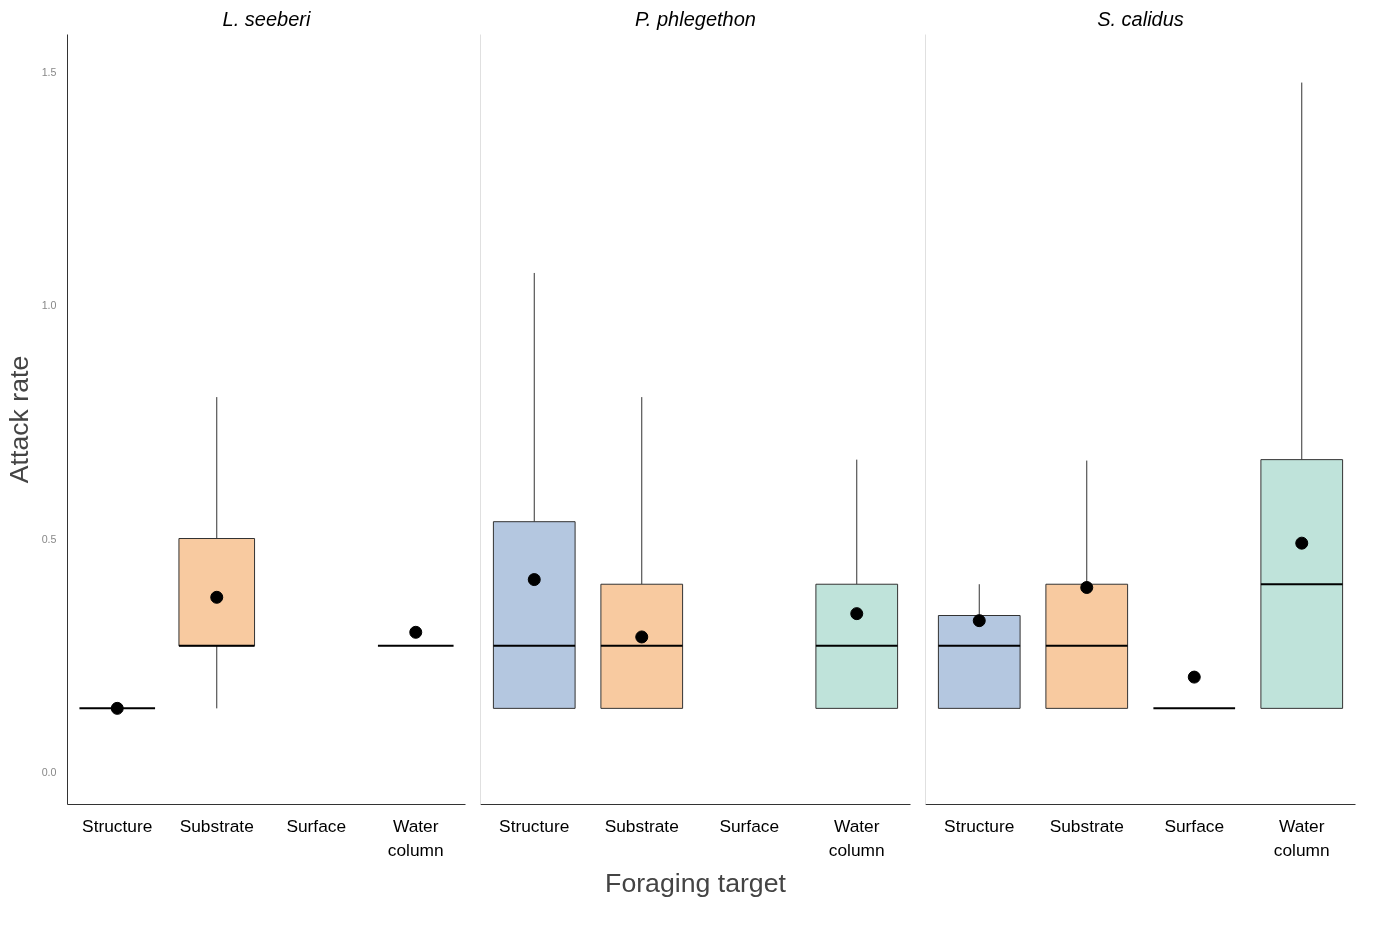  Describe the element at coordinates (696, 882) in the screenshot. I see `x-axis-title: Foraging target` at that location.